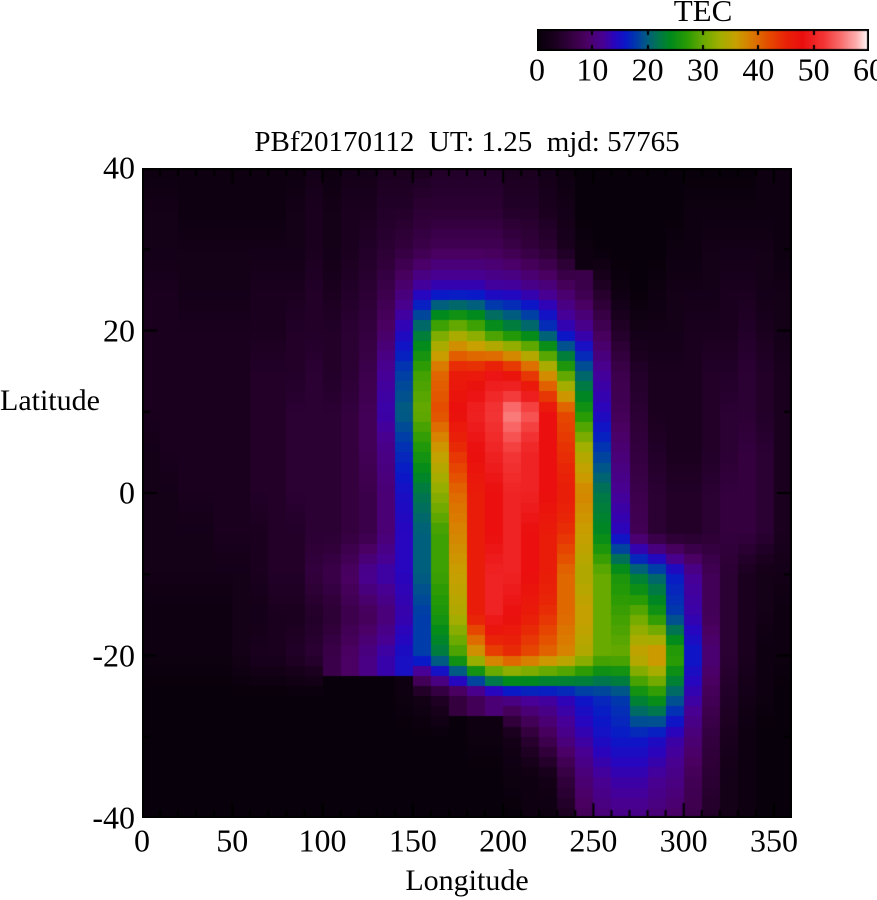 Image resolution: width=877 pixels, height=900 pixels. Describe the element at coordinates (142, 840) in the screenshot. I see `x-axis-tick-label: 0` at that location.